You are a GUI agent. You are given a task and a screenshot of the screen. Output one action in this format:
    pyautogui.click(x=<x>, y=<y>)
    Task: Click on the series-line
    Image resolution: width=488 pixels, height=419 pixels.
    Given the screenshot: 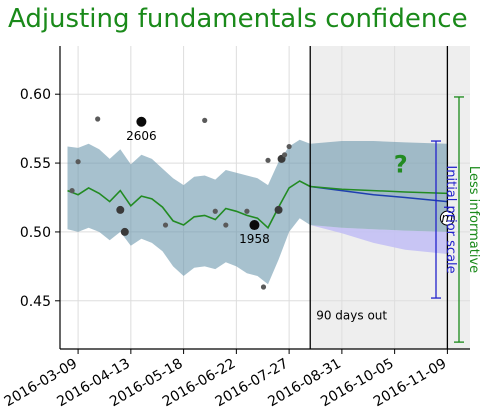 What is the action you would take?
    pyautogui.click(x=189, y=205)
    